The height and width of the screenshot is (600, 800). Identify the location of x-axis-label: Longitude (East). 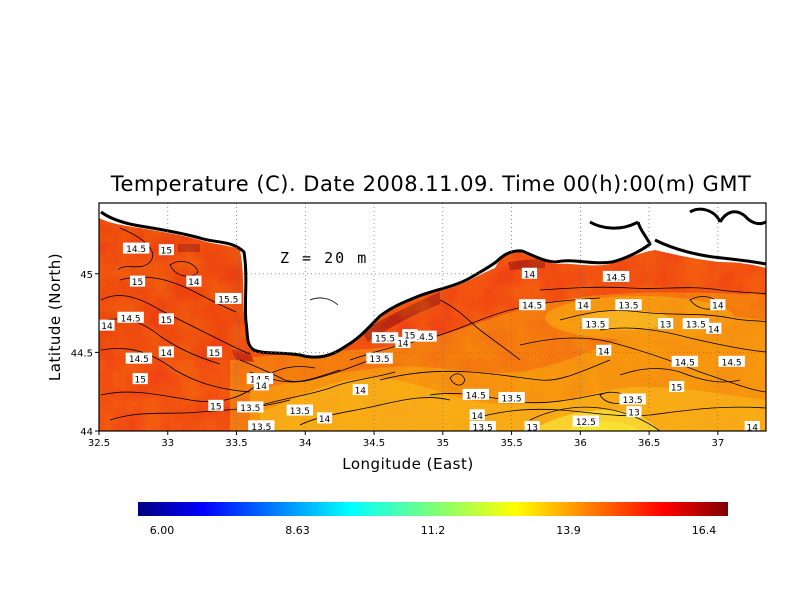
(407, 464).